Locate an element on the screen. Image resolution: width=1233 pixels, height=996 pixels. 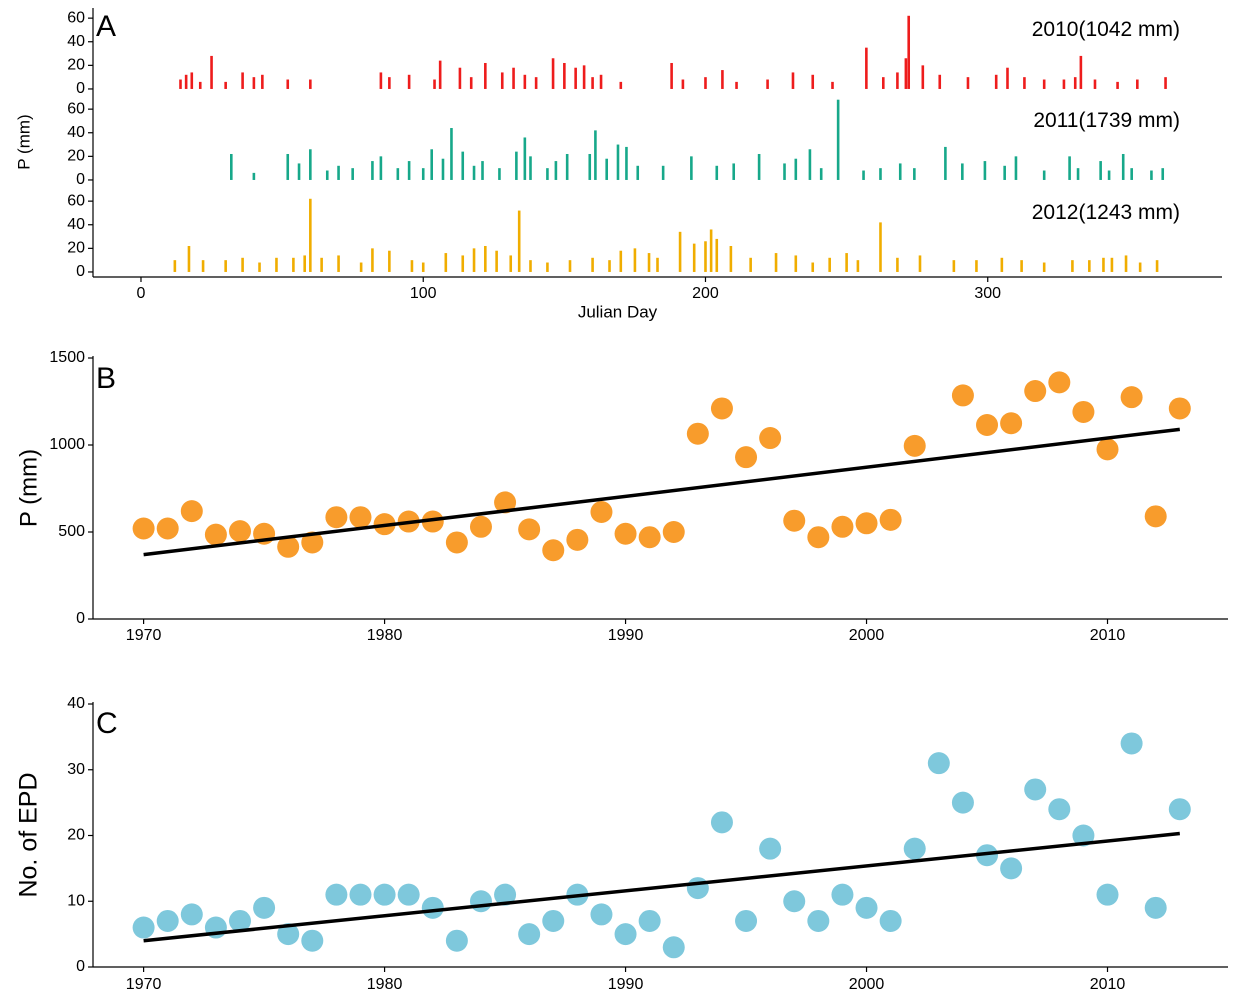
x-tick-label: 200 is located at coordinates (705, 293).